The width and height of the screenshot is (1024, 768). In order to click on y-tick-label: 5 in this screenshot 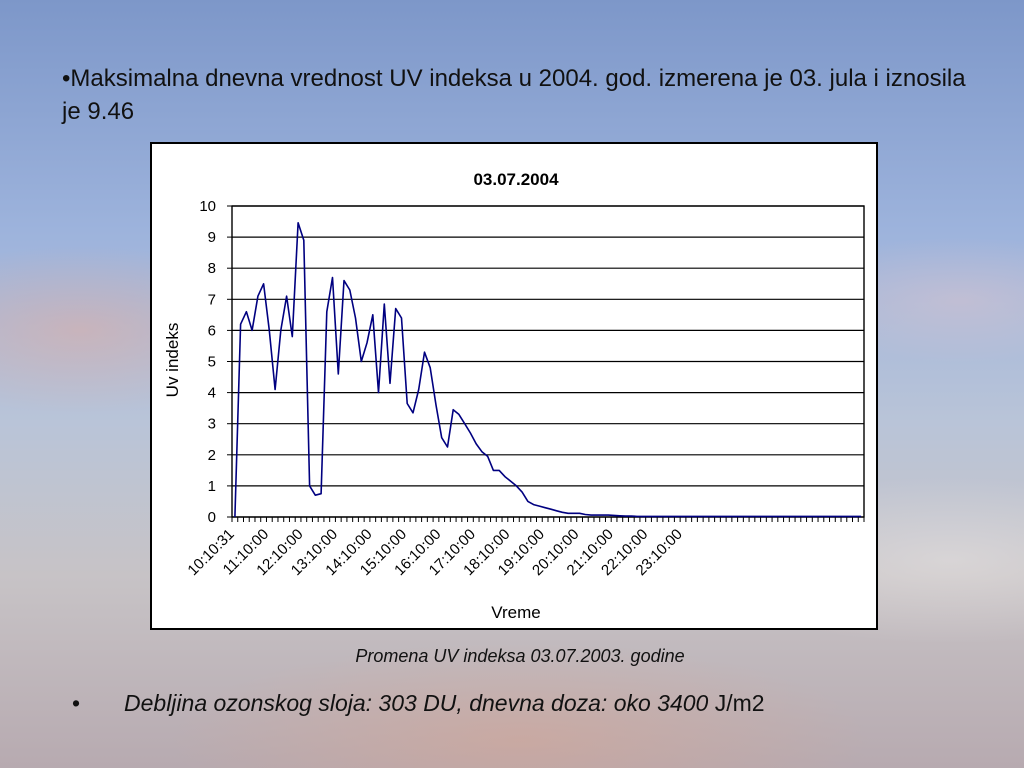, I will do `click(212, 362)`.